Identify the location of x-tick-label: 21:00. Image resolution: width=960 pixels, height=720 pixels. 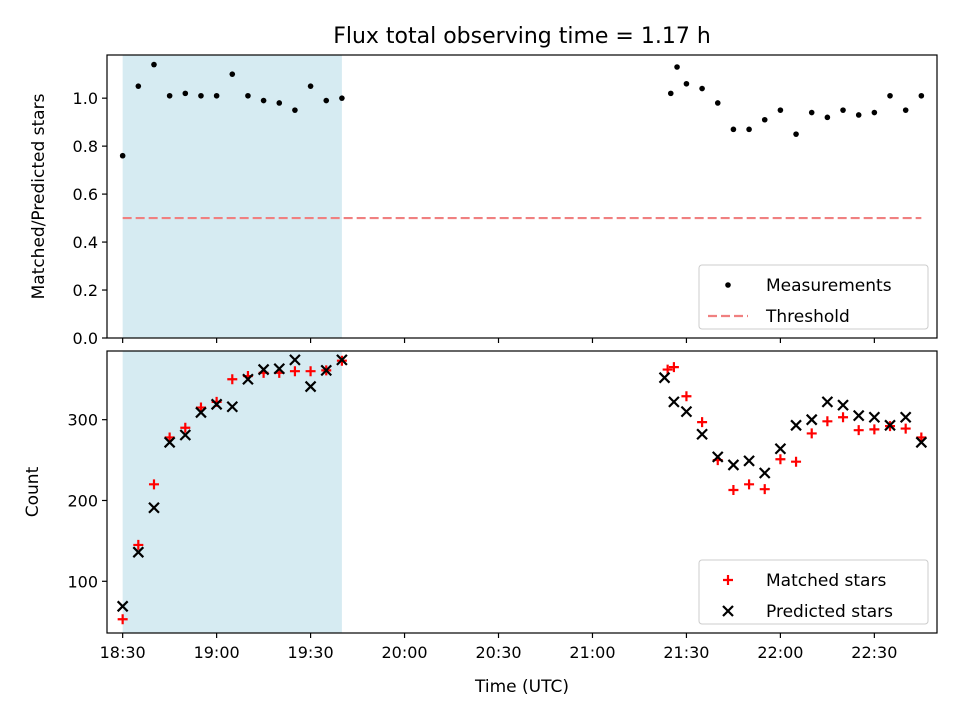
(592, 652).